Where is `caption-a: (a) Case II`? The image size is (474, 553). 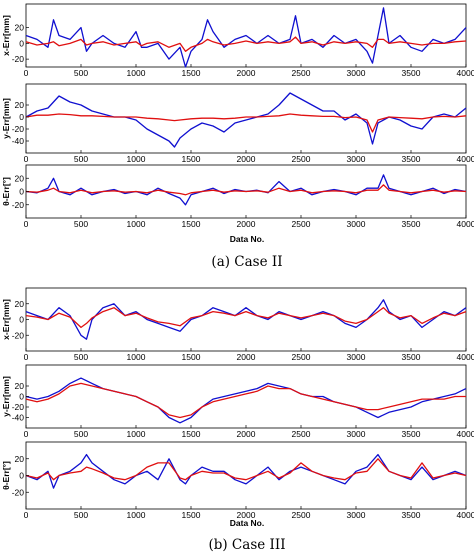 caption-a: (a) Case II is located at coordinates (246, 262).